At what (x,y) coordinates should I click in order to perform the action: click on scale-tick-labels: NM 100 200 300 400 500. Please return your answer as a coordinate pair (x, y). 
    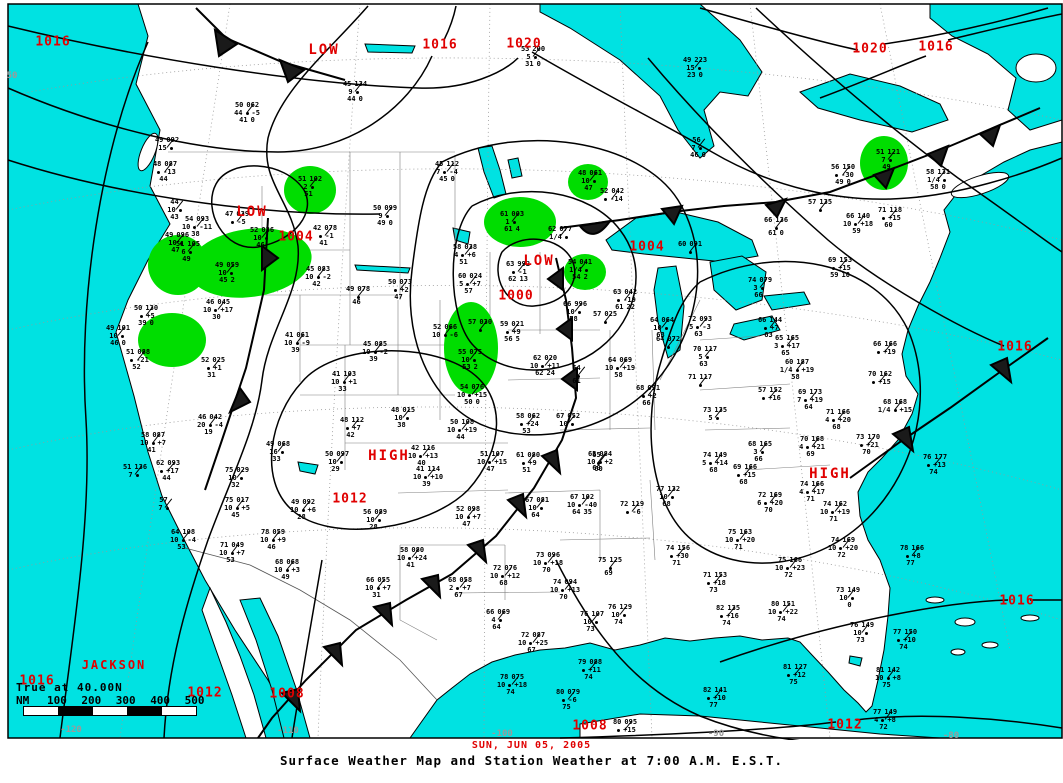
    Looking at the image, I should click on (116, 700).